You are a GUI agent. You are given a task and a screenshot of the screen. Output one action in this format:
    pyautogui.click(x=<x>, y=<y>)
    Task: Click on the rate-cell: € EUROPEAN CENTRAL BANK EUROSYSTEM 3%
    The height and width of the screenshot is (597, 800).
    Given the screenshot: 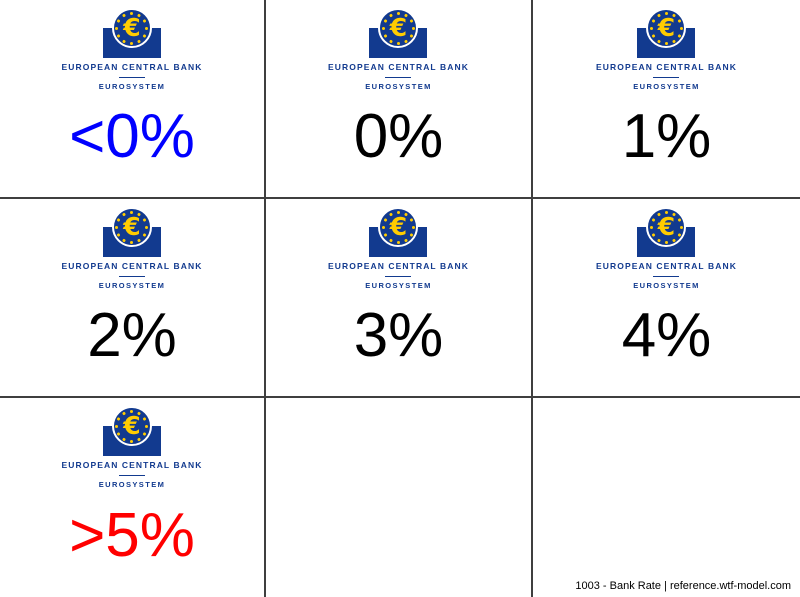 What is the action you would take?
    pyautogui.click(x=399, y=298)
    